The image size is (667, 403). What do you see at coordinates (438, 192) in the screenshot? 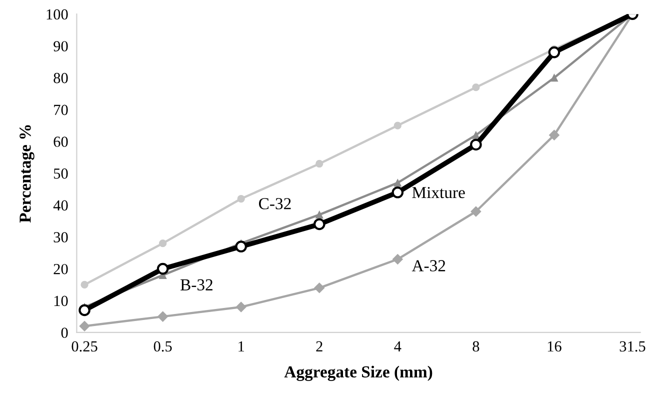
I see `series-label: Mixture` at bounding box center [438, 192].